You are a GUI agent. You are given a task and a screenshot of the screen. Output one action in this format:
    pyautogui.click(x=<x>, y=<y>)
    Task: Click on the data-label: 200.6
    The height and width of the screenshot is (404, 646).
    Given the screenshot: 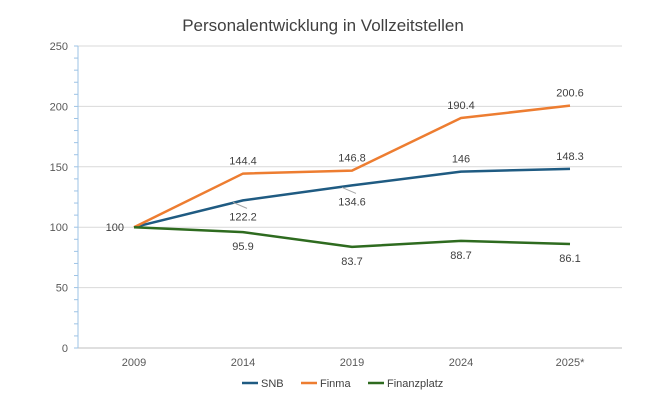 What is the action you would take?
    pyautogui.click(x=570, y=94)
    